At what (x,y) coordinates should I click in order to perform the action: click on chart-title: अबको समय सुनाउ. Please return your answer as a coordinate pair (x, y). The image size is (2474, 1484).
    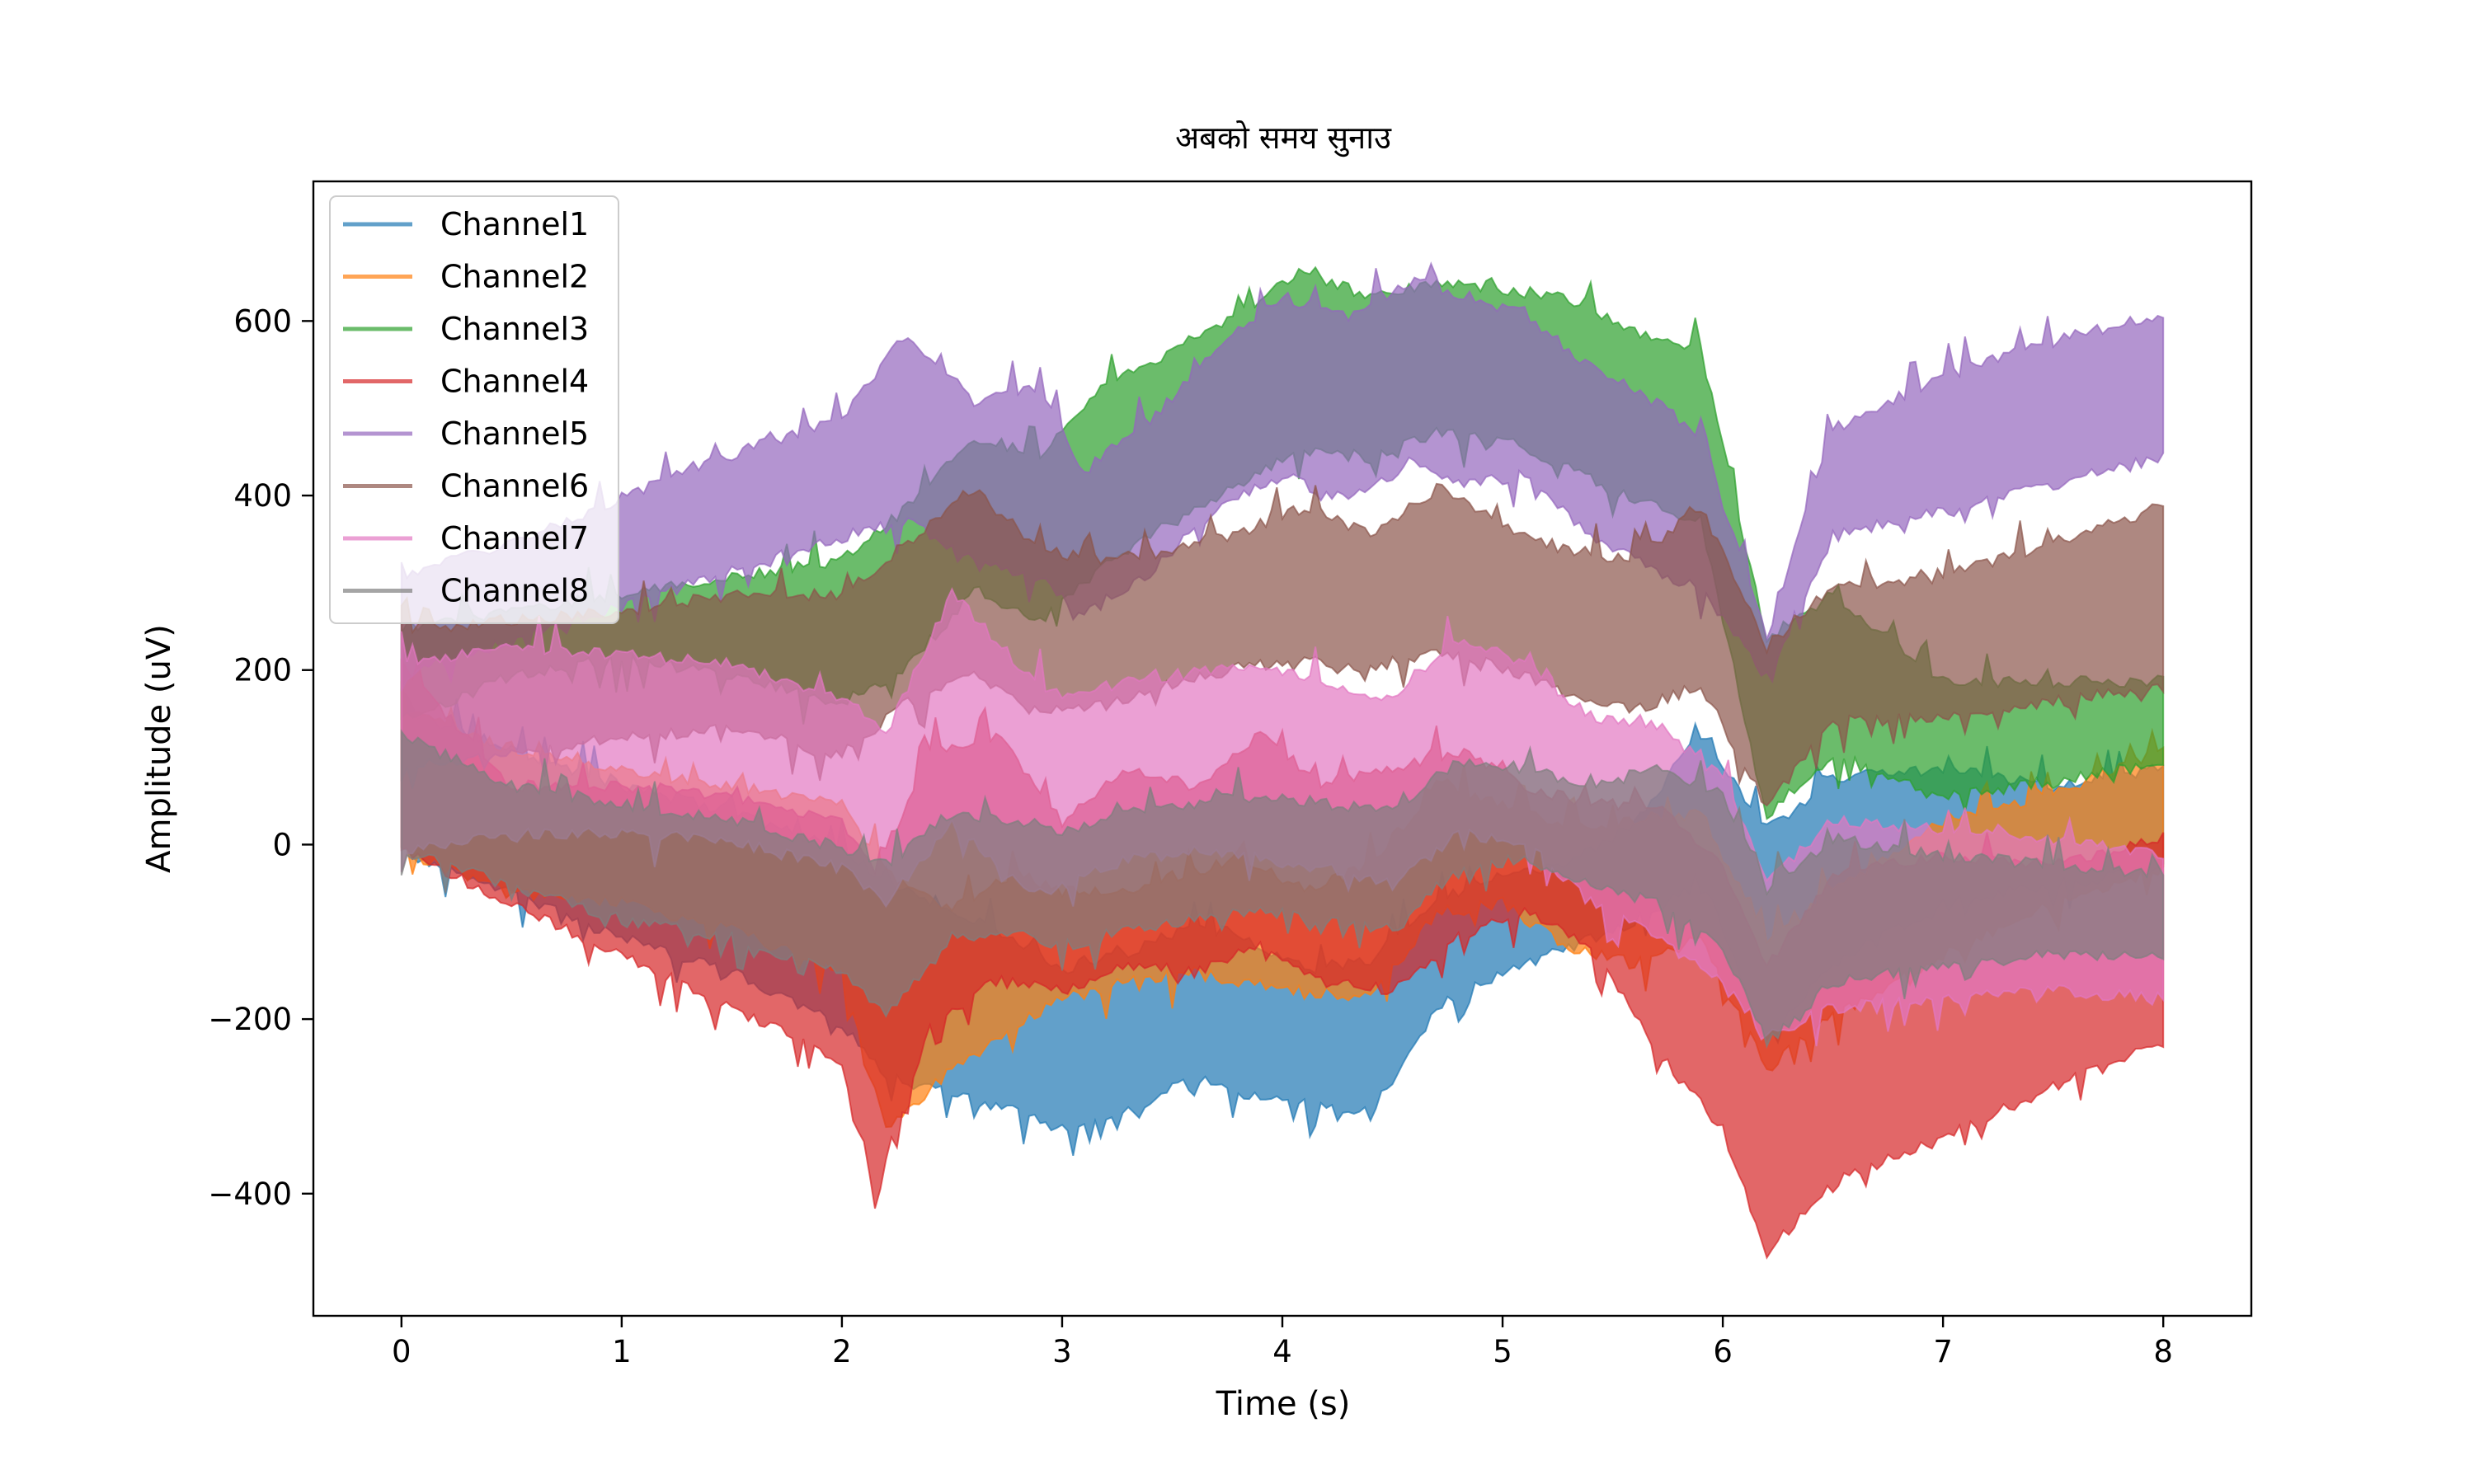
    Looking at the image, I should click on (1283, 138).